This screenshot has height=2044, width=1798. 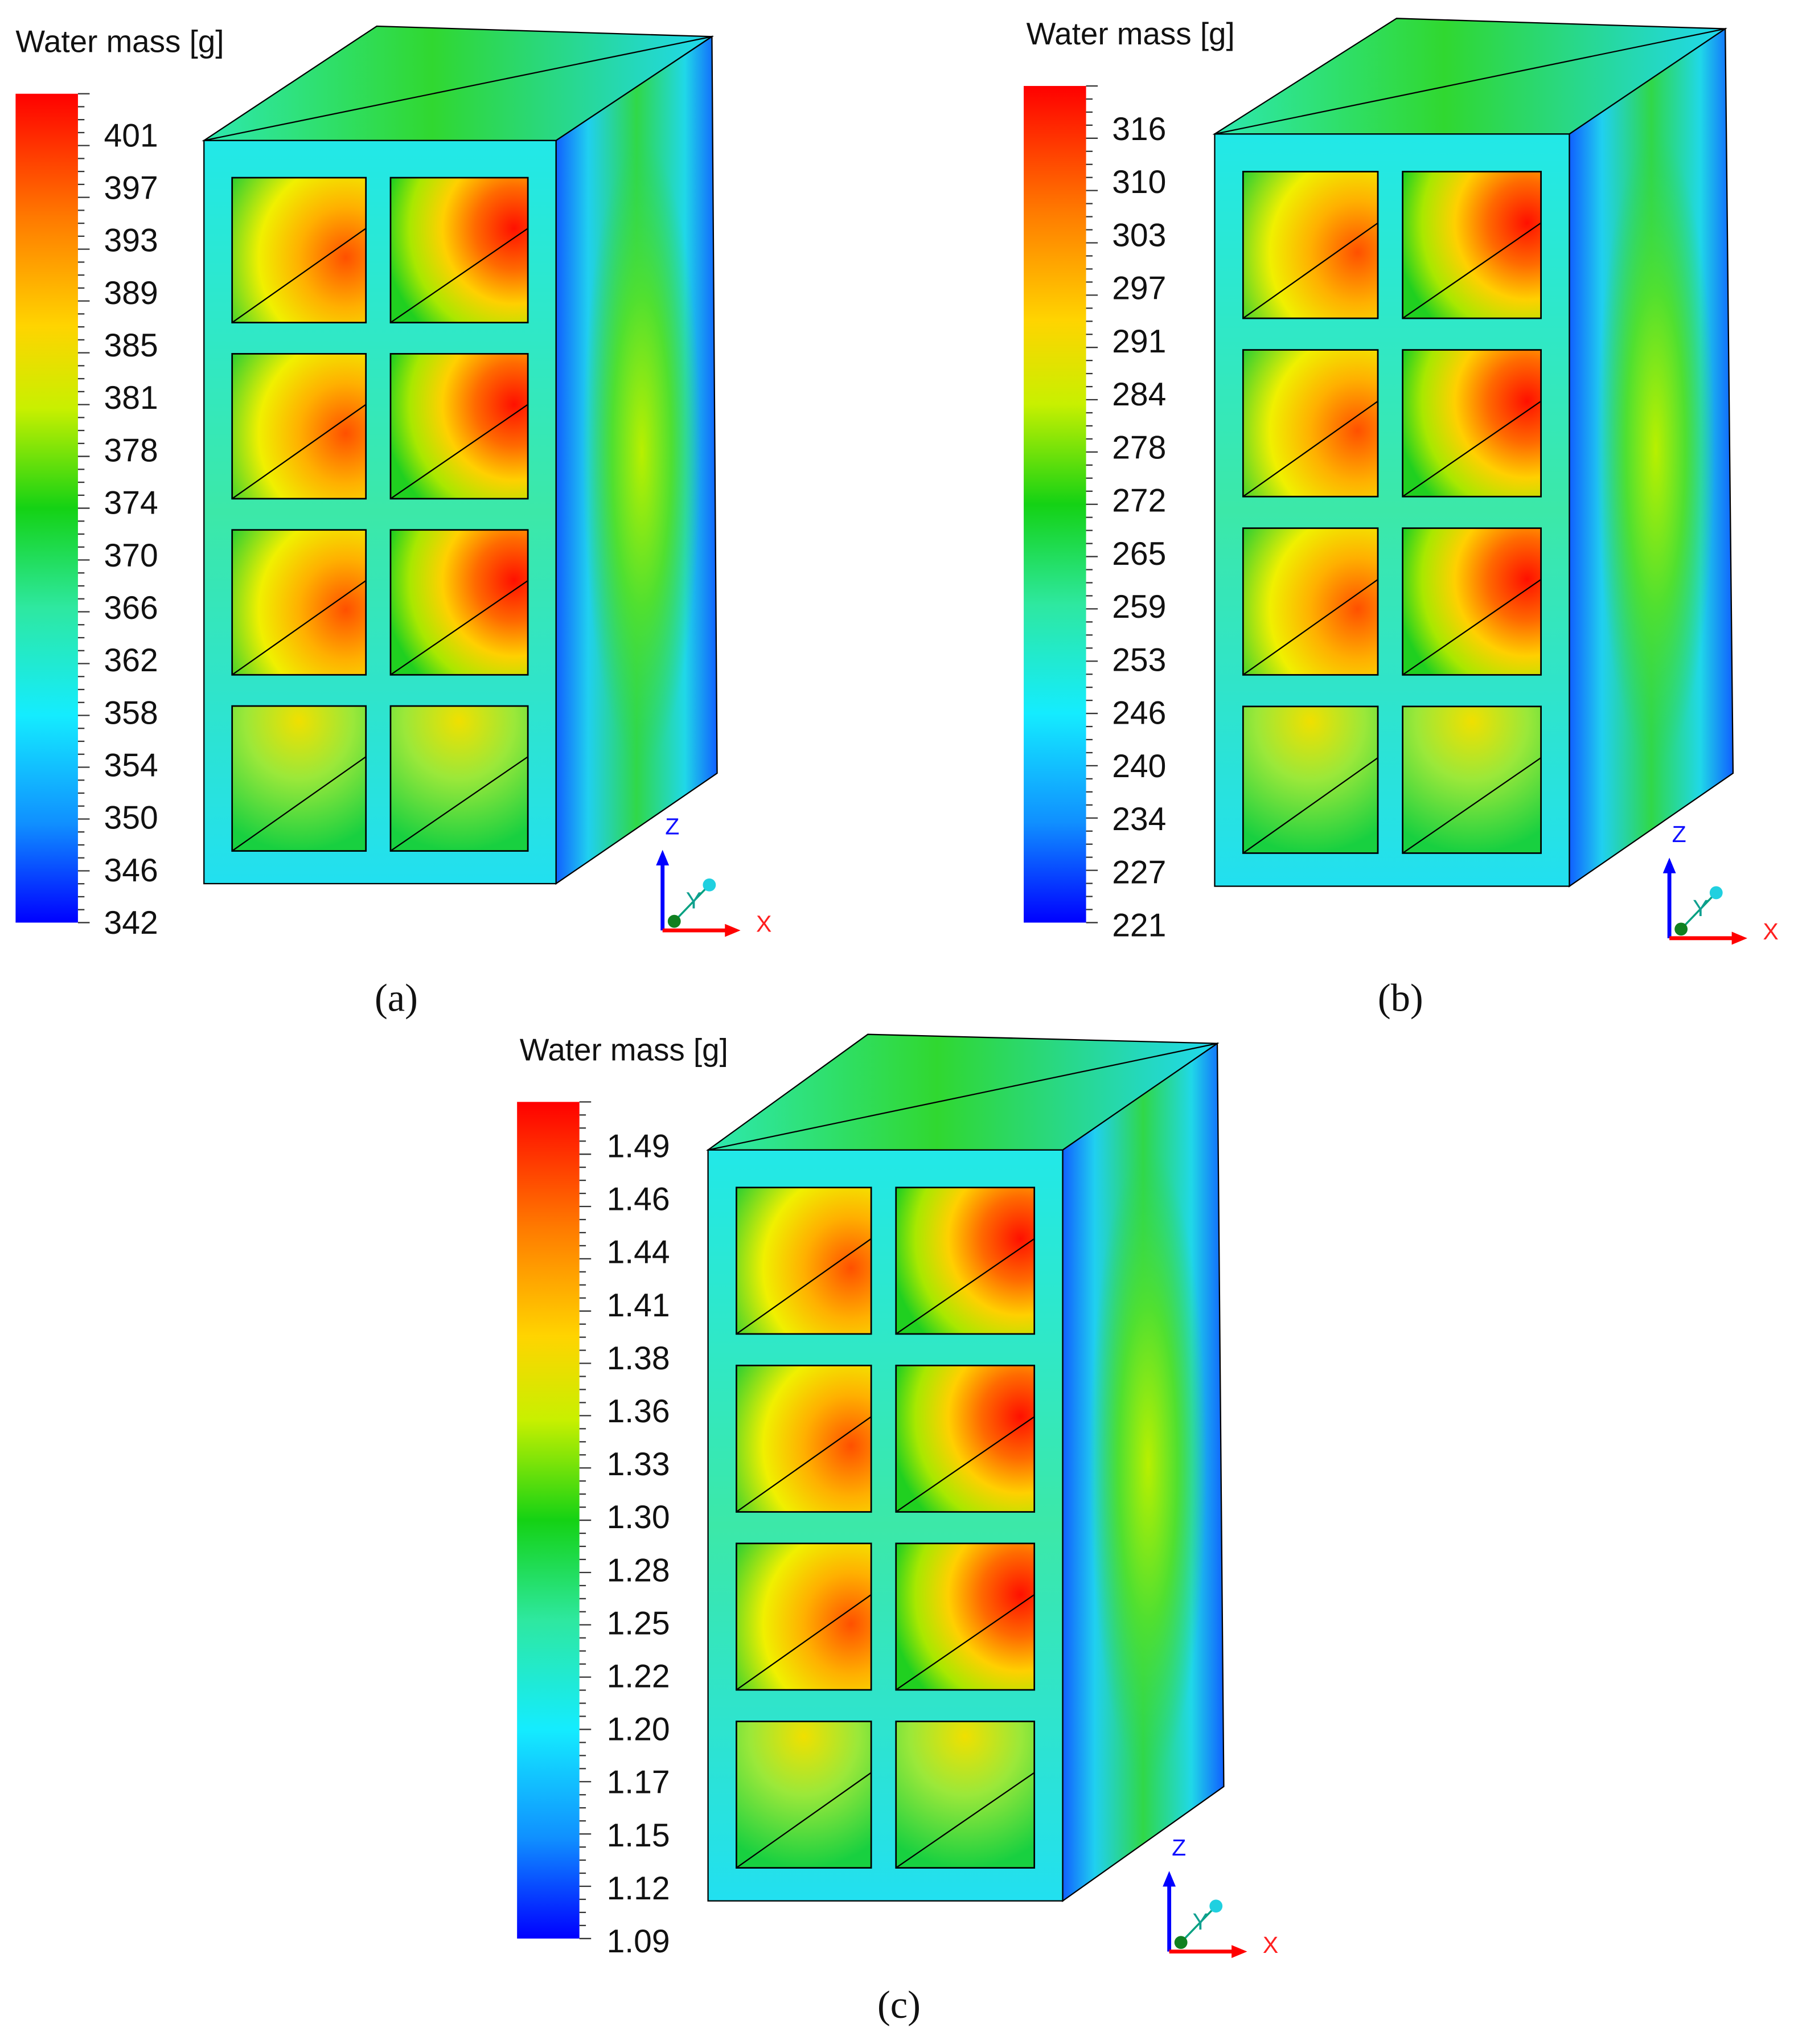 I want to click on colorbar-tick-label: 253, so click(x=1139, y=660).